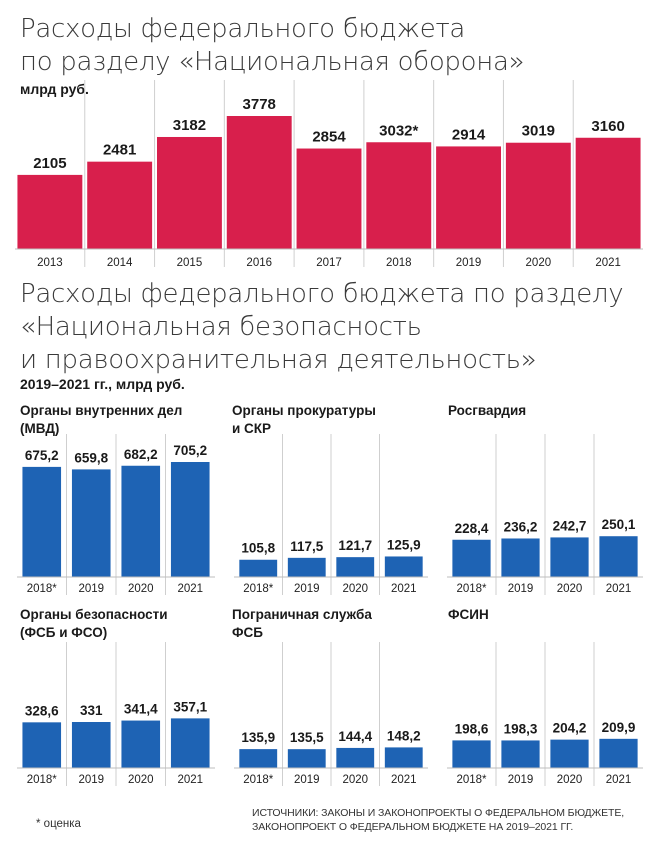  I want to click on fsin-value-label-0: 198,6, so click(472, 728).